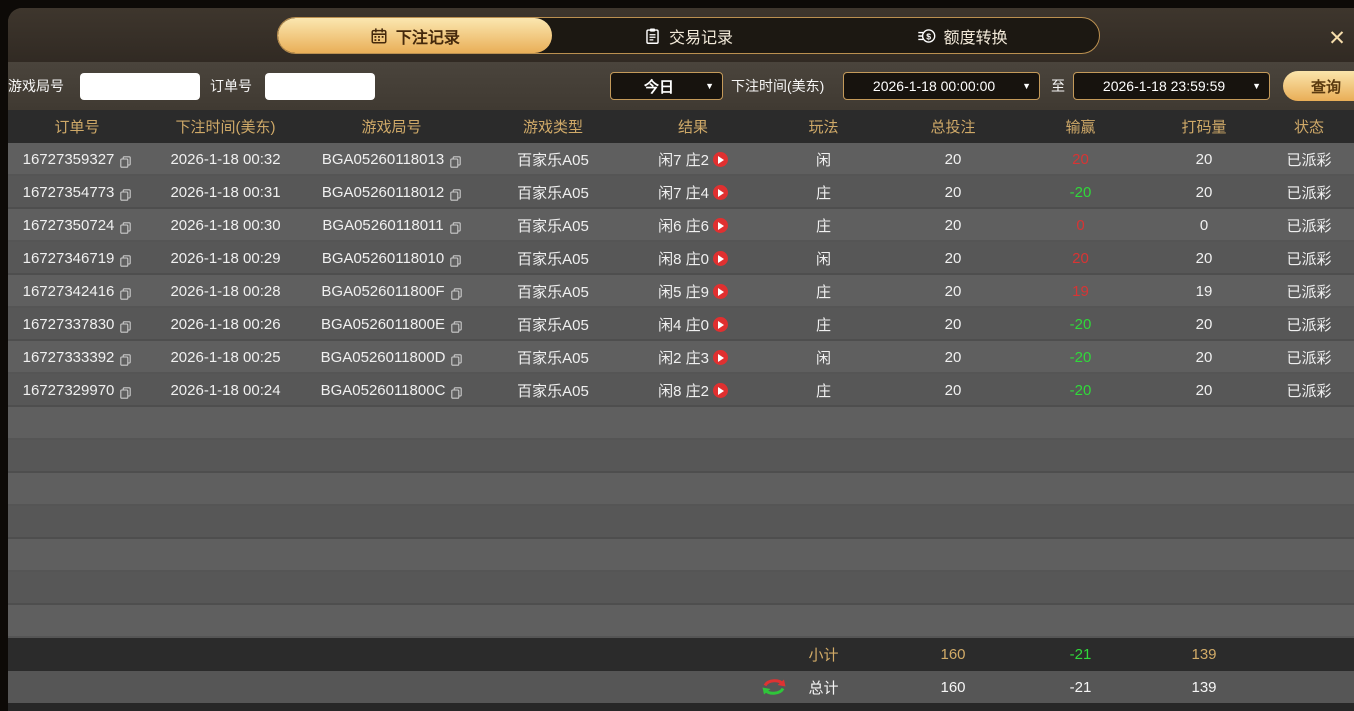 Image resolution: width=1354 pixels, height=711 pixels. What do you see at coordinates (1080, 291) in the screenshot?
I see `winloss-value: 19` at bounding box center [1080, 291].